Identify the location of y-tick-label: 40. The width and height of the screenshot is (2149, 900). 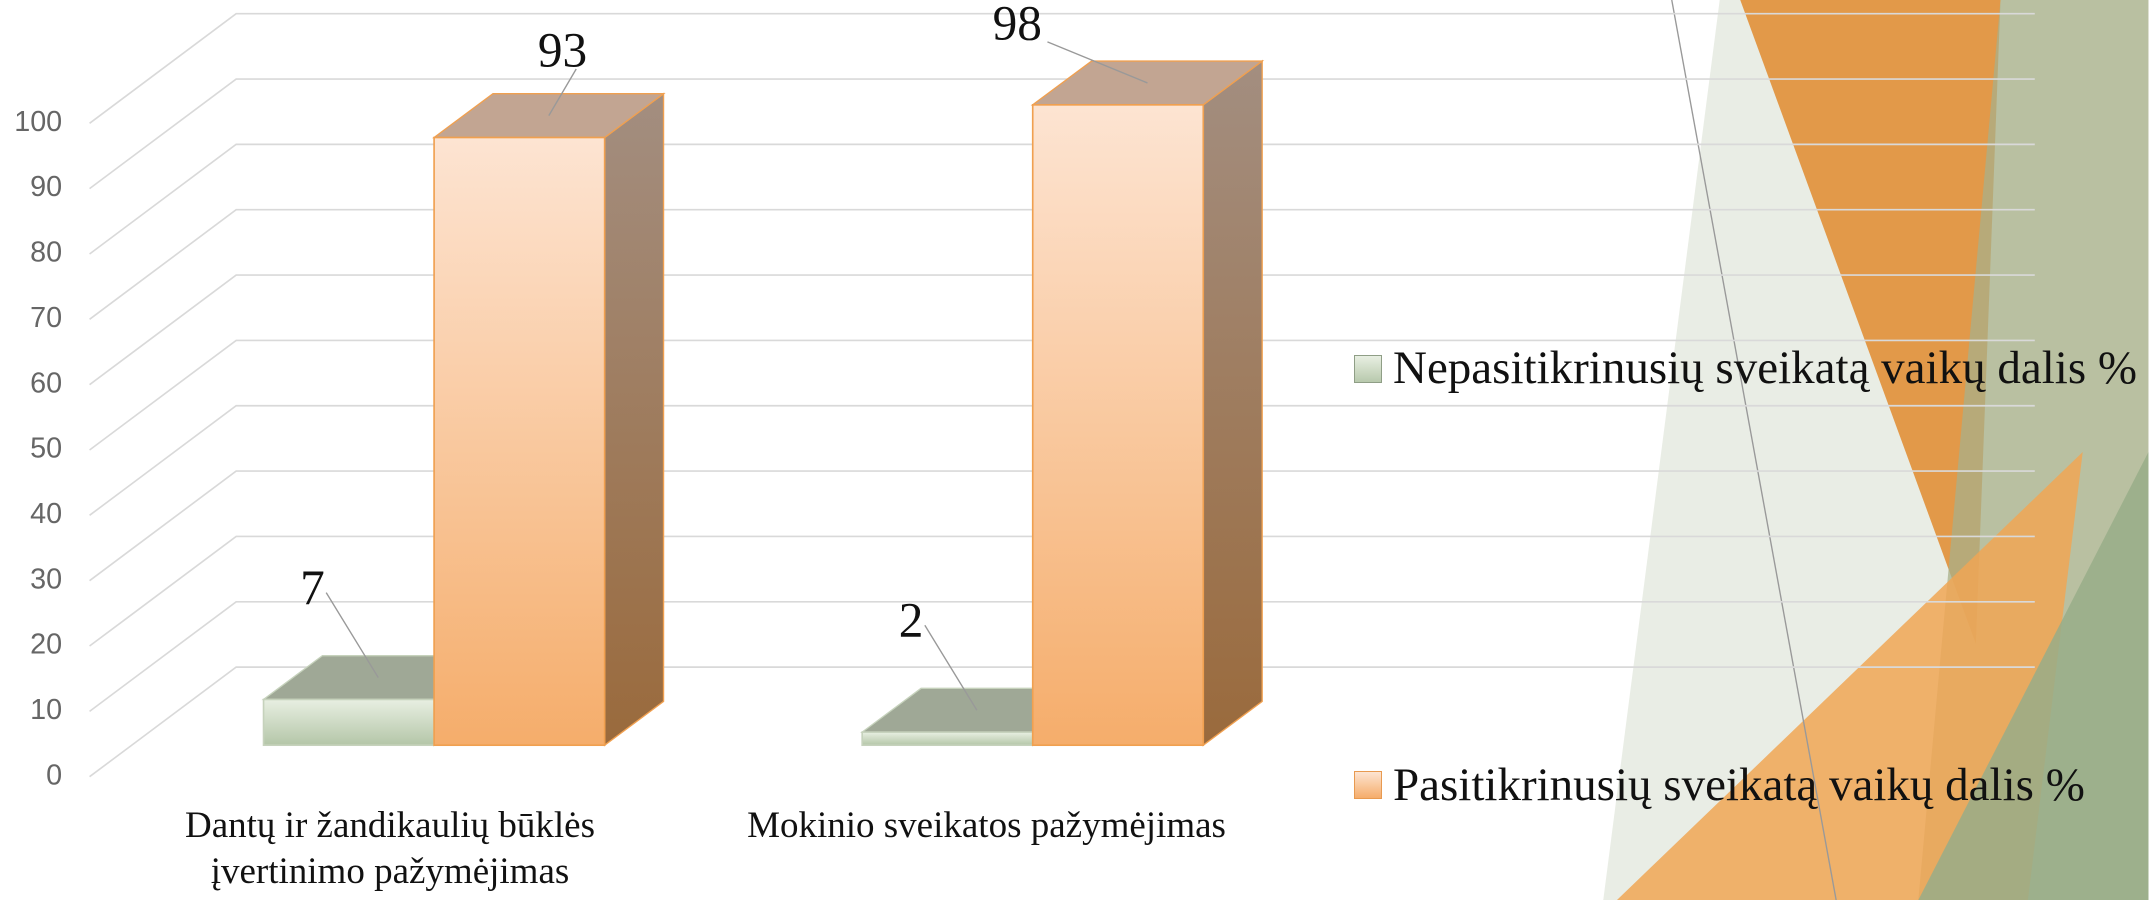
(46, 514).